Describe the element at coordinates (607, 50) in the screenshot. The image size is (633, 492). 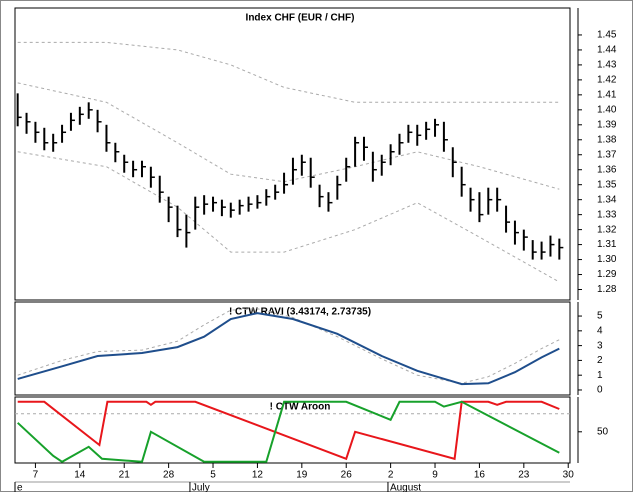
I see `y-tick-label: 1.44` at that location.